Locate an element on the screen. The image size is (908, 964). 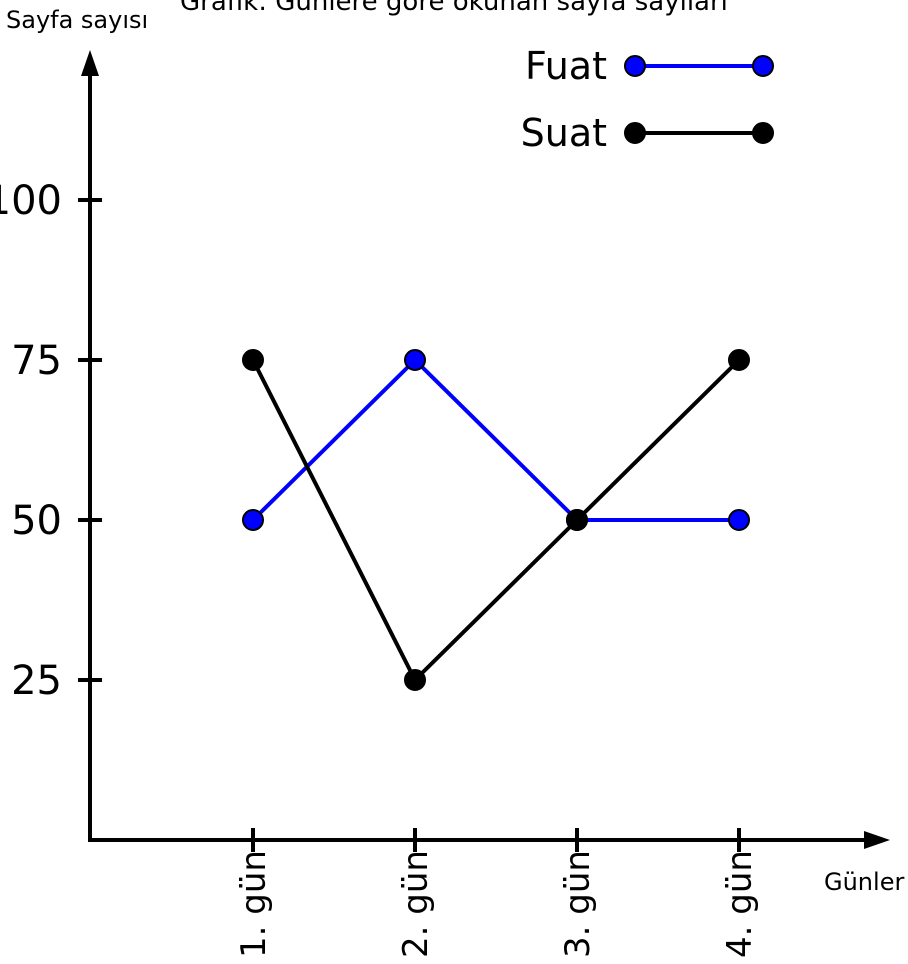
y-tick-label: 50 is located at coordinates (36, 521).